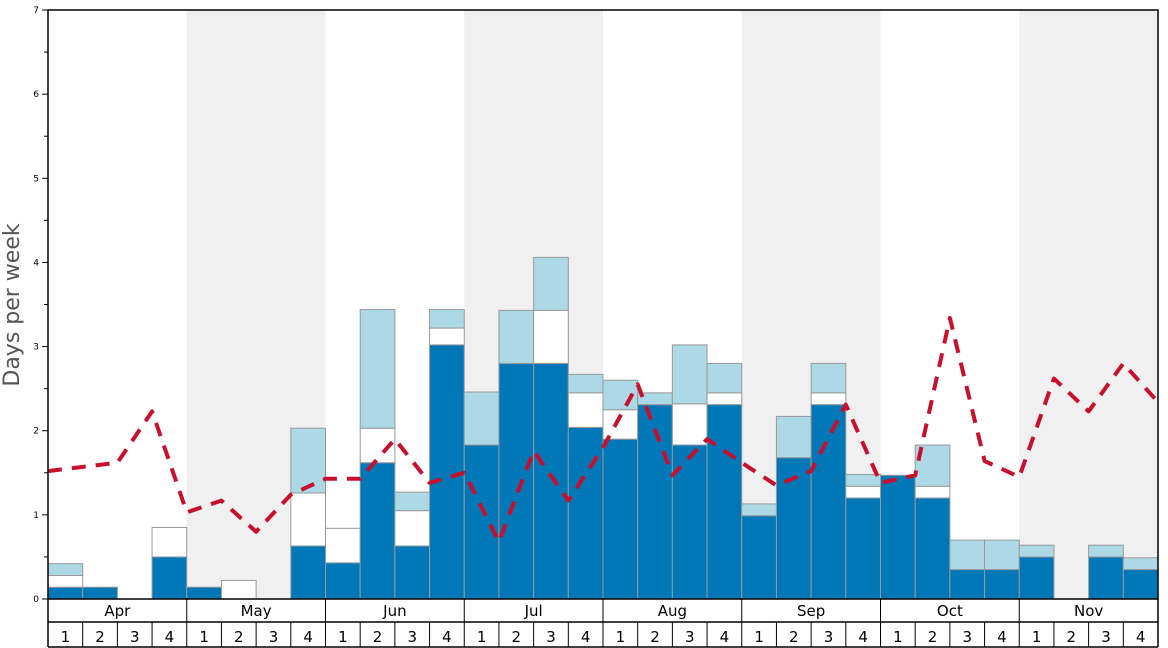 This screenshot has width=1168, height=648. What do you see at coordinates (533, 611) in the screenshot?
I see `month-label: Jul` at bounding box center [533, 611].